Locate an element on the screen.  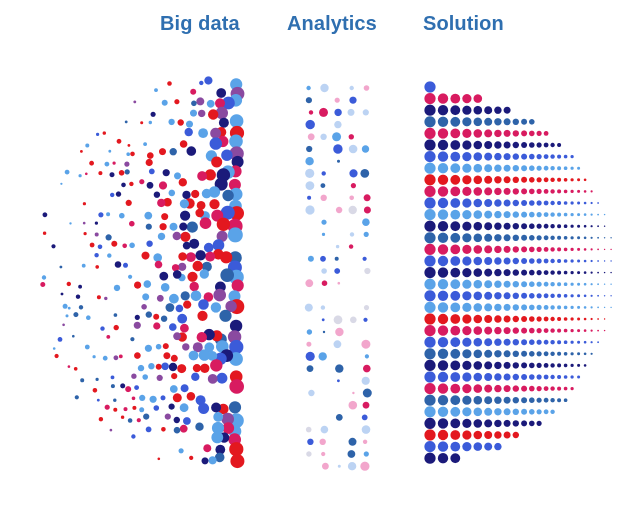
solution-title: Solution is located at coordinates (463, 24).